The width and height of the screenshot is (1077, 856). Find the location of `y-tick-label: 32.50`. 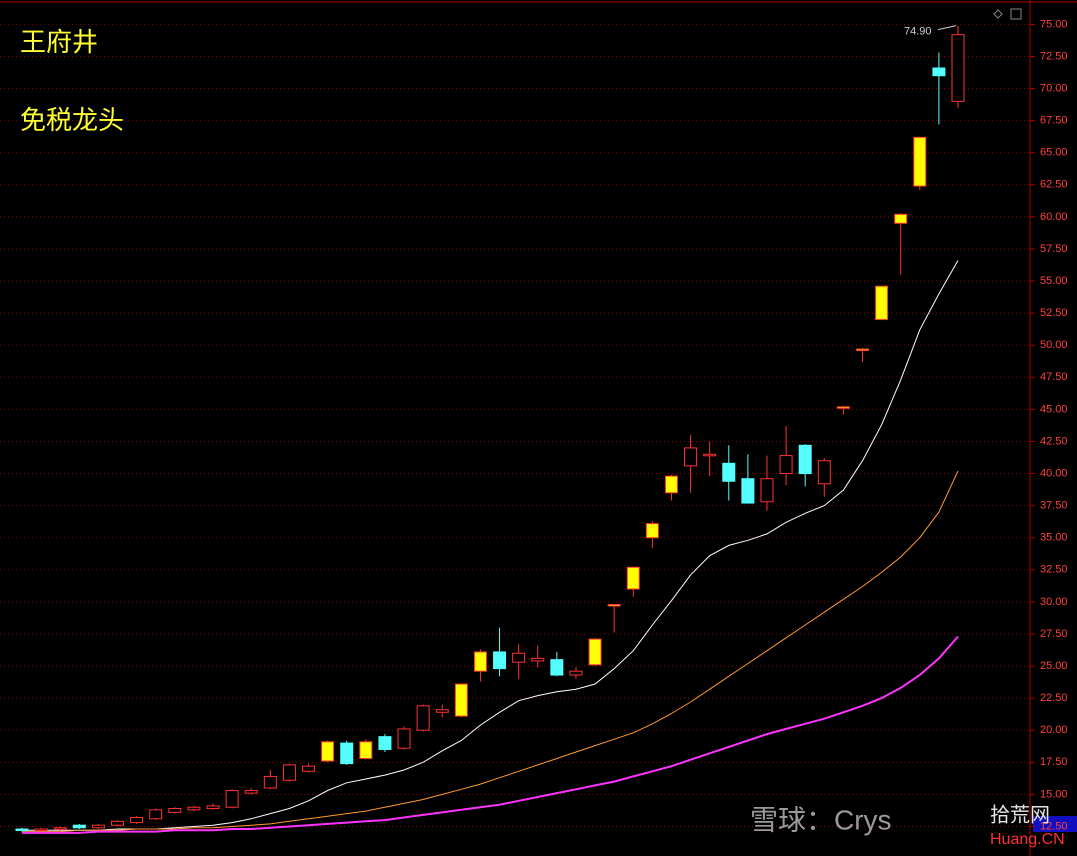

y-tick-label: 32.50 is located at coordinates (1054, 570).